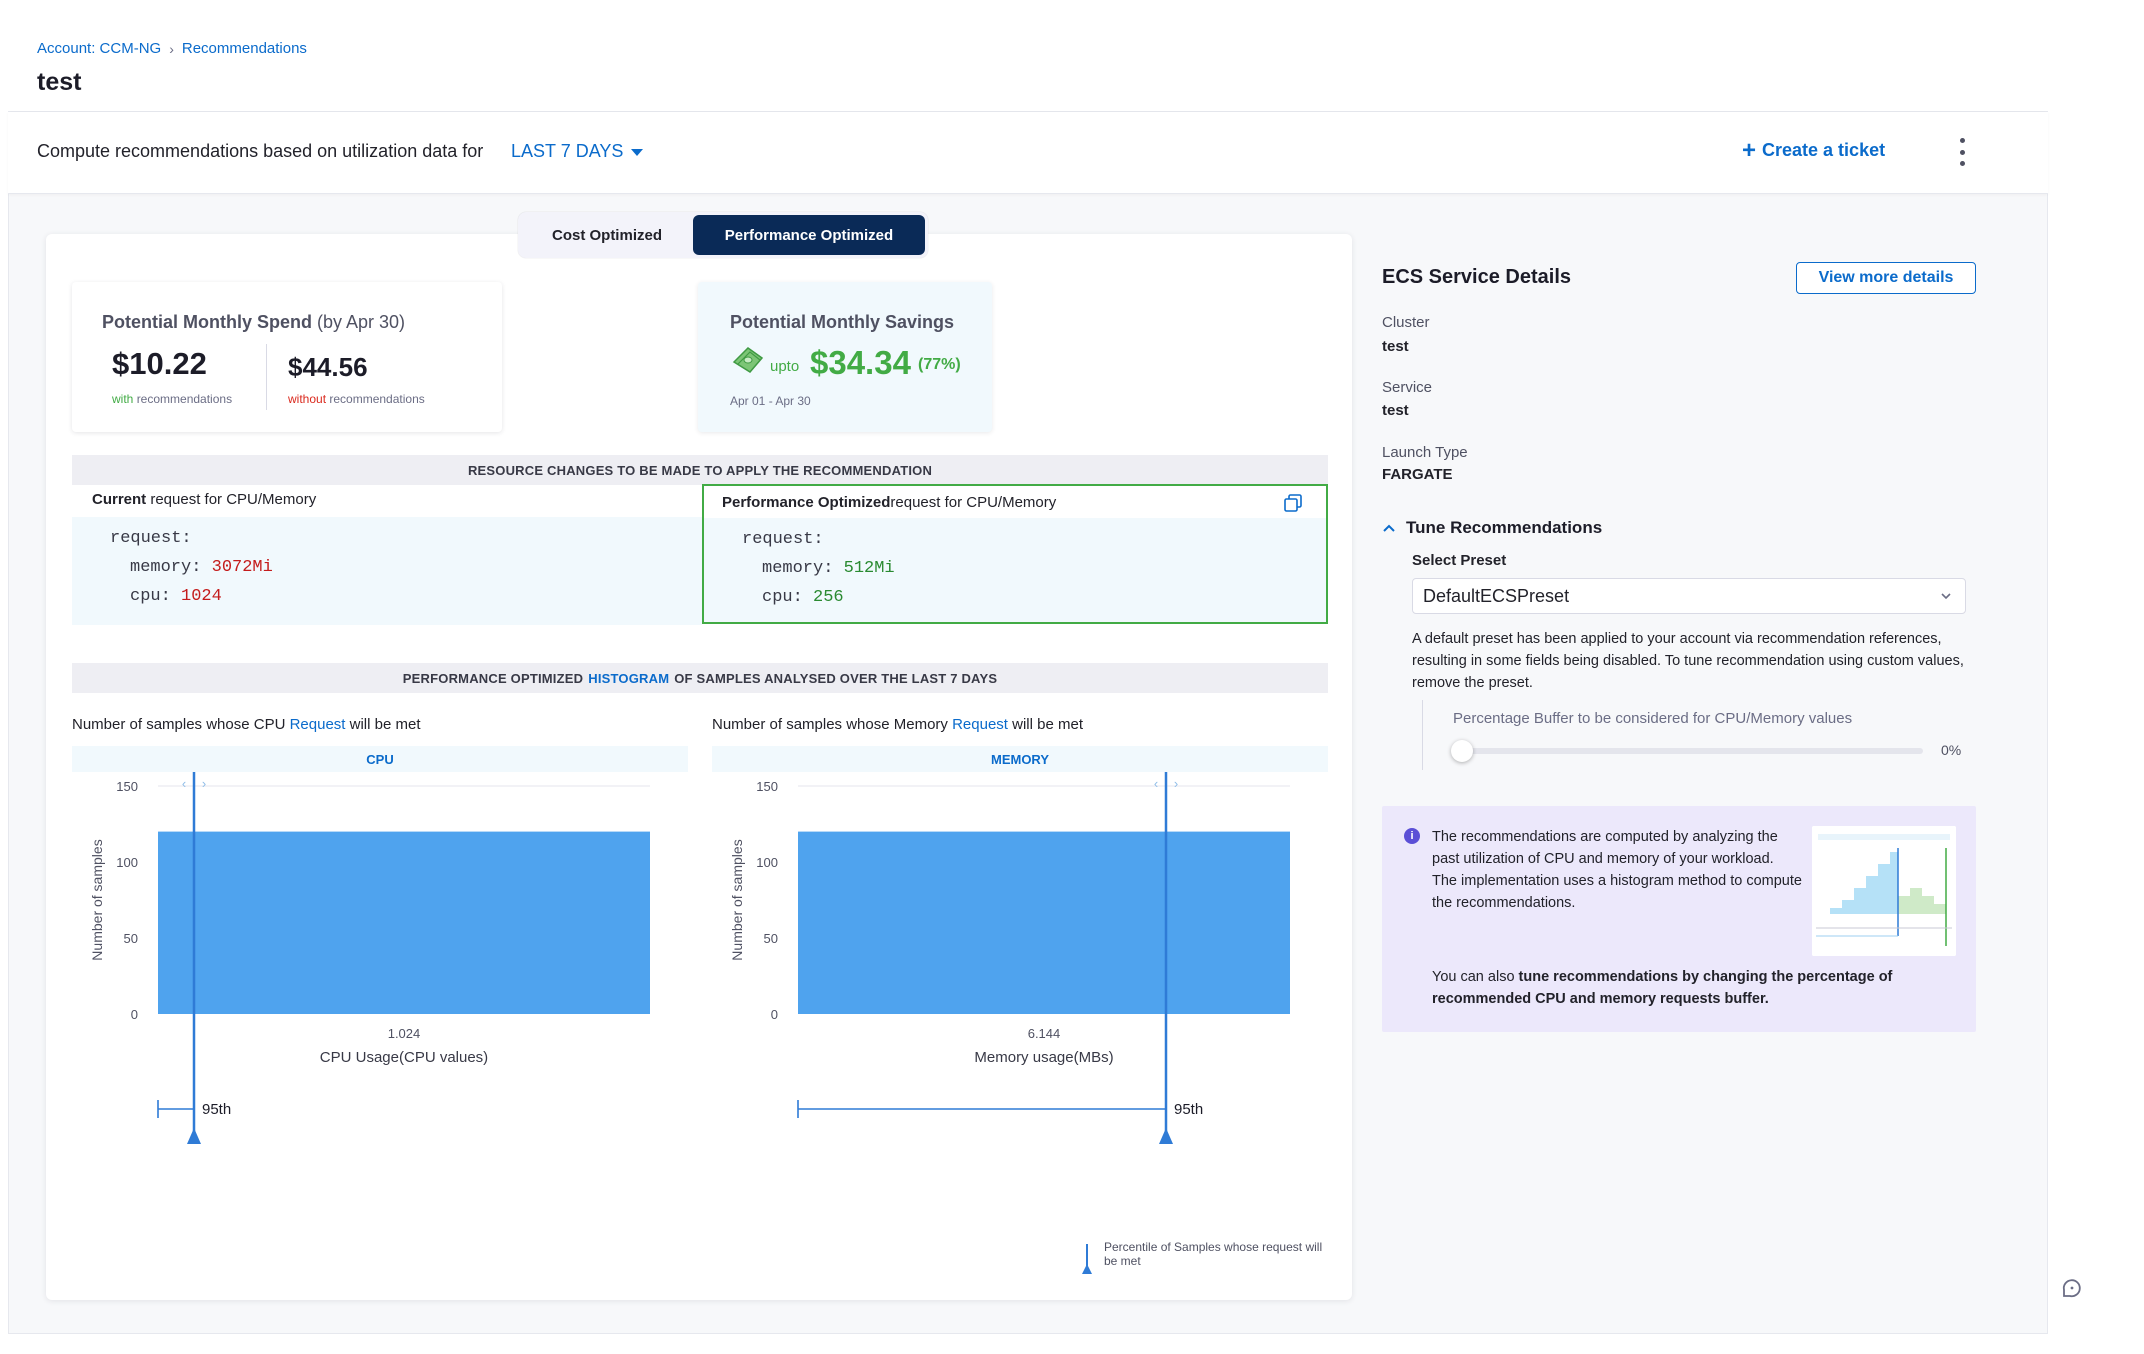  What do you see at coordinates (266, 377) in the screenshot?
I see `spend-divider` at bounding box center [266, 377].